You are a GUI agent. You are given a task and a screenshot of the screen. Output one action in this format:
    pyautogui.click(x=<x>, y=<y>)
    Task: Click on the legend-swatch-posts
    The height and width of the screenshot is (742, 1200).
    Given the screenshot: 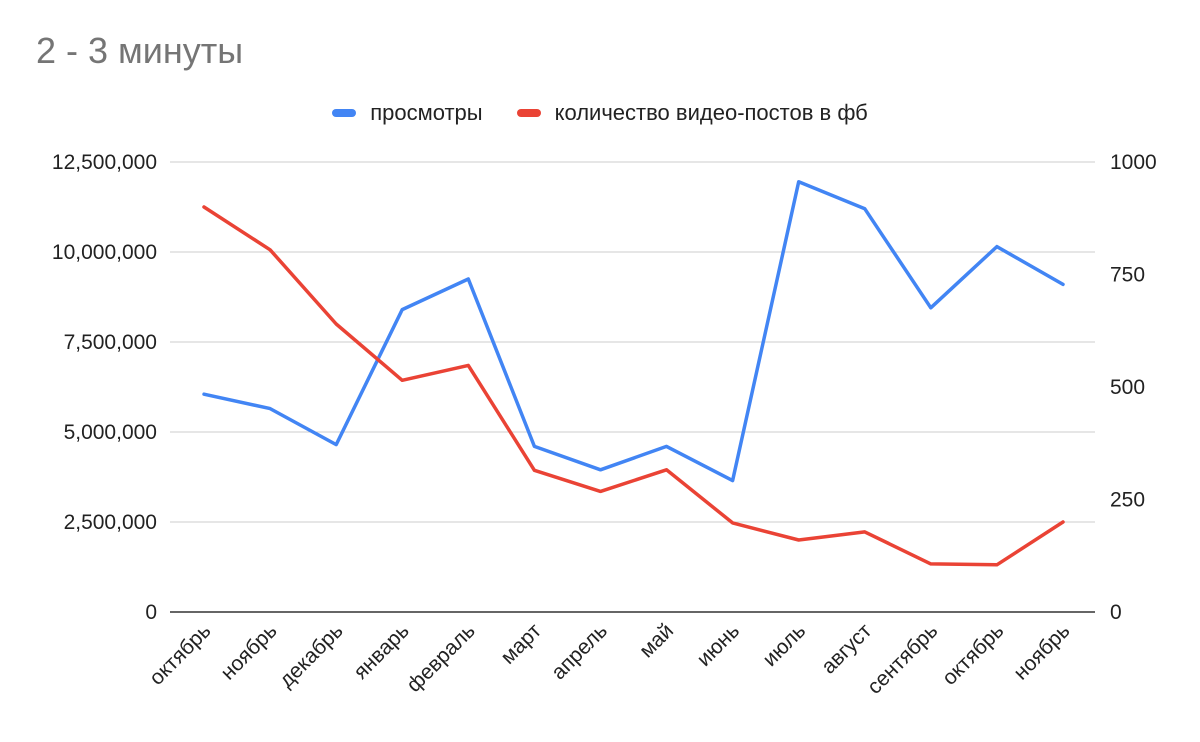 What is the action you would take?
    pyautogui.click(x=528, y=113)
    